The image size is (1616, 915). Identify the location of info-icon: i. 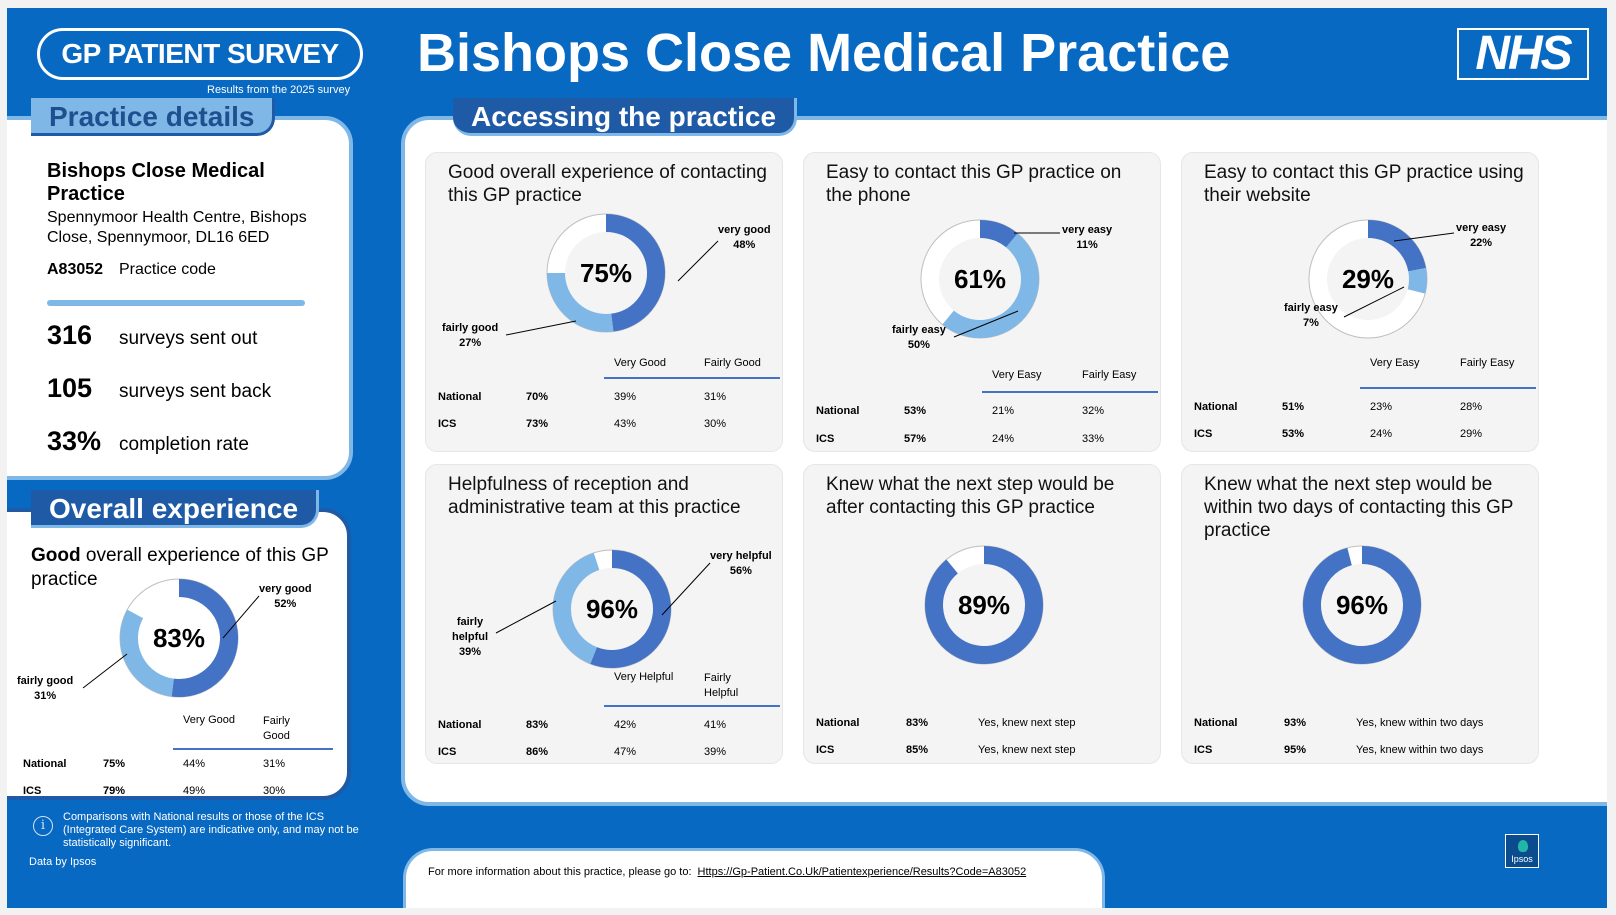
(43, 826).